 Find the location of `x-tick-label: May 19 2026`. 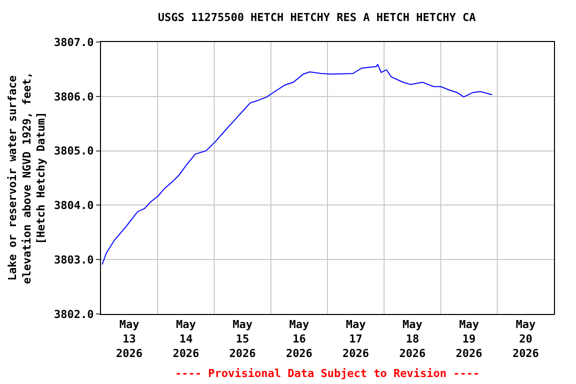

x-tick-label: May 19 2026 is located at coordinates (469, 339).